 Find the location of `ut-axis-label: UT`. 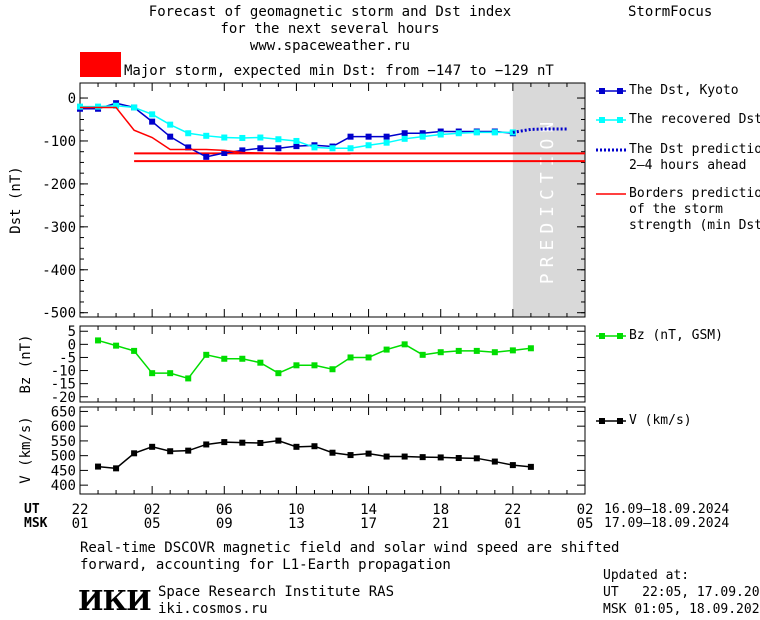

ut-axis-label: UT is located at coordinates (32, 509).